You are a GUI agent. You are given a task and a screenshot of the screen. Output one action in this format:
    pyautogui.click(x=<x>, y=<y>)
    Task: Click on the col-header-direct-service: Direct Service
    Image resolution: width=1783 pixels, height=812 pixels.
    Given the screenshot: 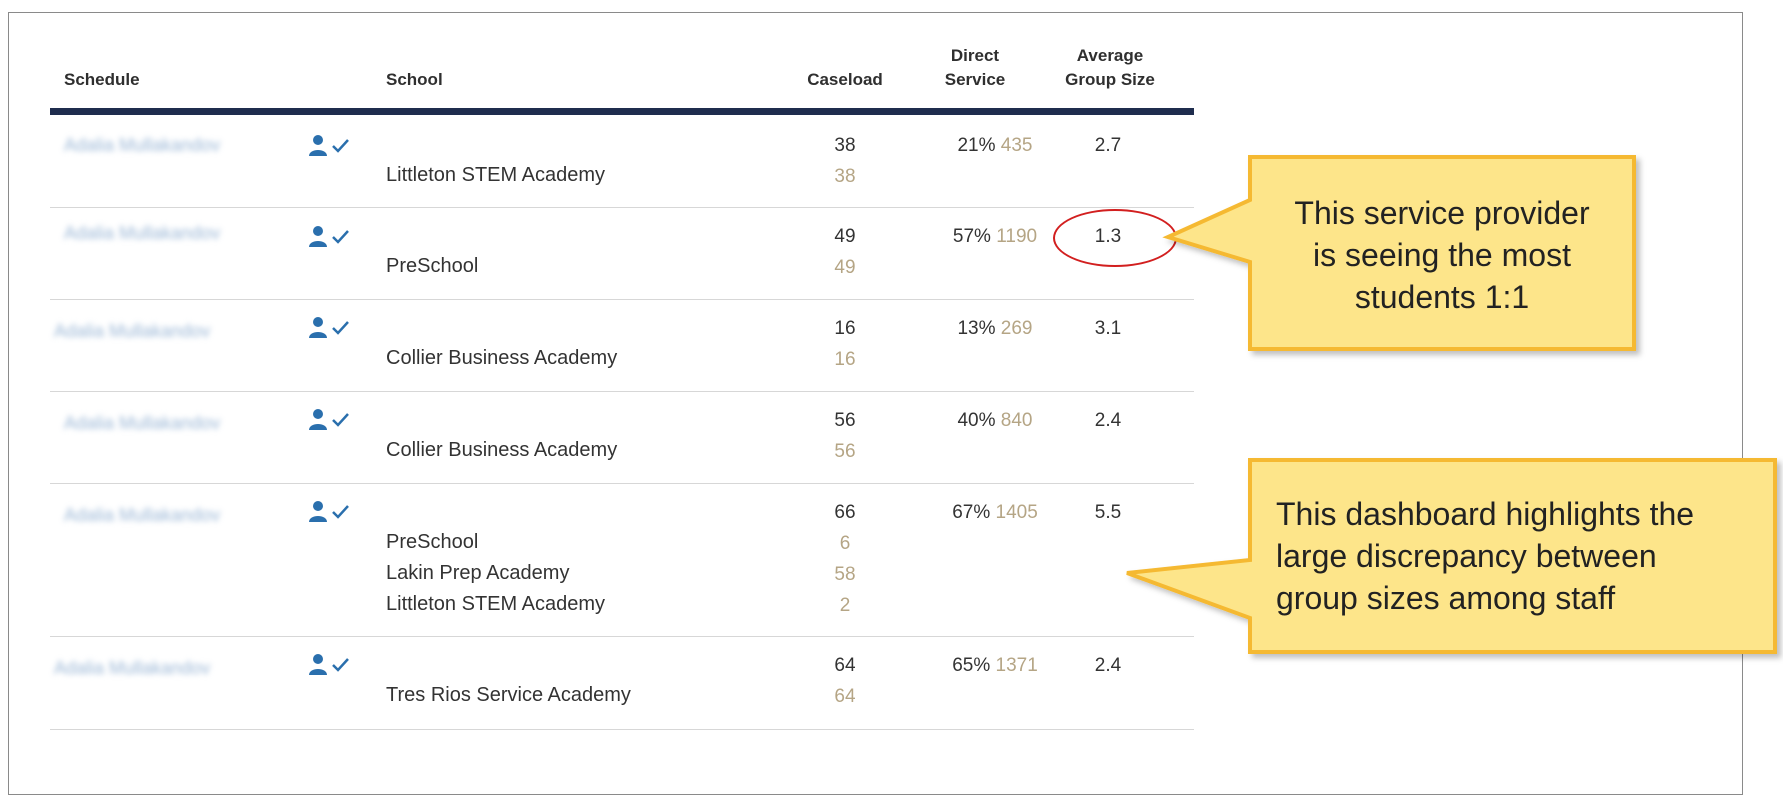 What is the action you would take?
    pyautogui.click(x=975, y=68)
    